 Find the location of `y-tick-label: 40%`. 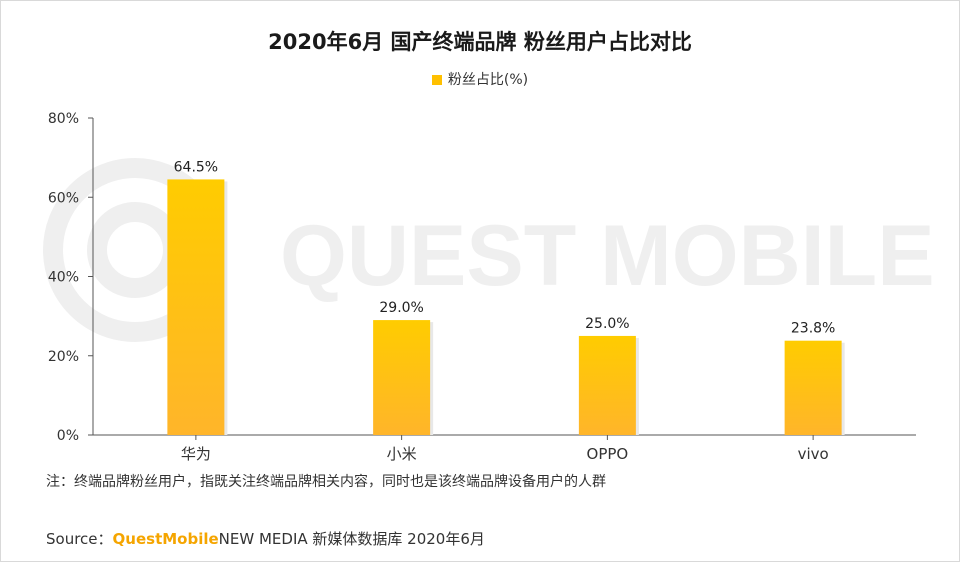

y-tick-label: 40% is located at coordinates (63, 278).